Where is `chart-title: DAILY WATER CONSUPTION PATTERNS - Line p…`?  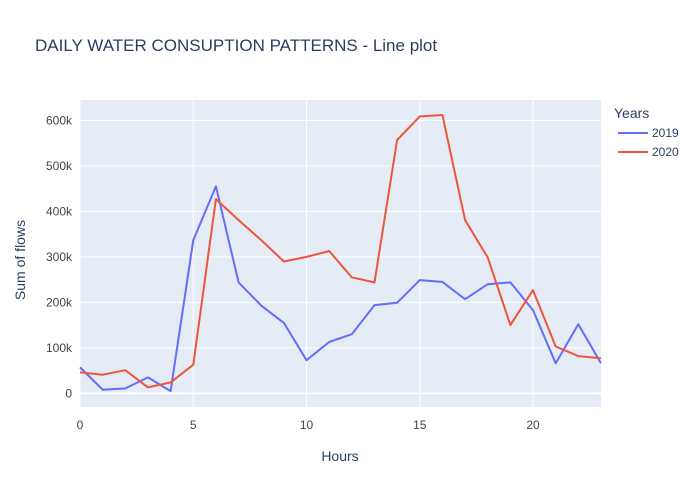
chart-title: DAILY WATER CONSUPTION PATTERNS - Line p… is located at coordinates (236, 45).